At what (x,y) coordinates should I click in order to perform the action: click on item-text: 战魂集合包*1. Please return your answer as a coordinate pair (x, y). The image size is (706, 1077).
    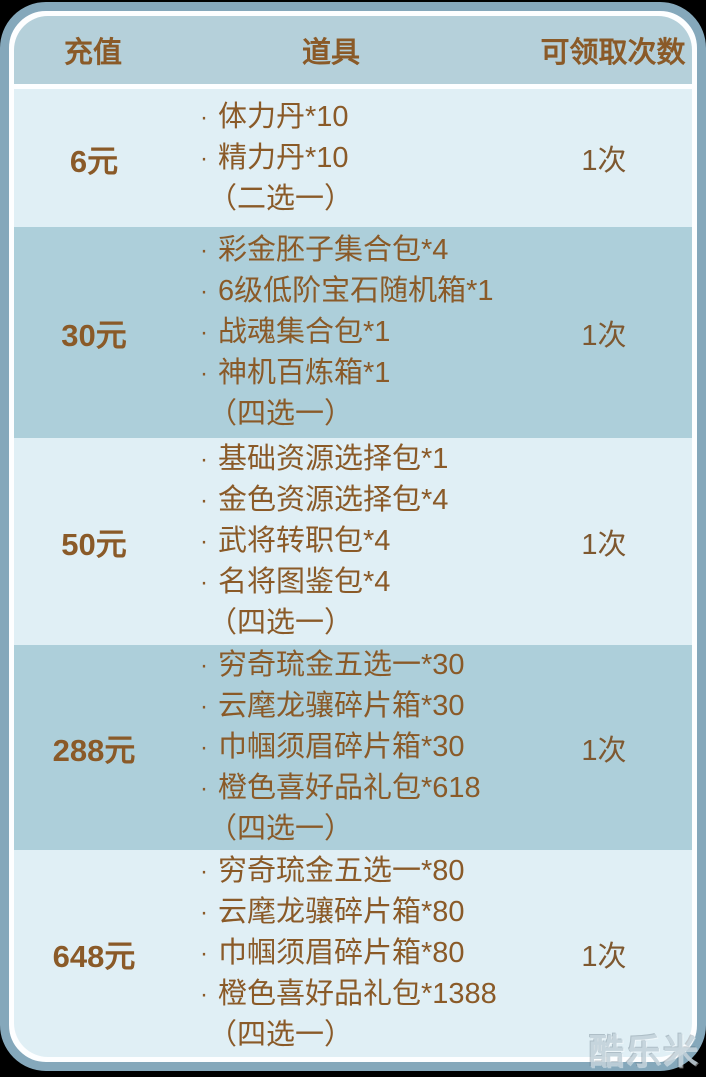
    Looking at the image, I should click on (304, 332).